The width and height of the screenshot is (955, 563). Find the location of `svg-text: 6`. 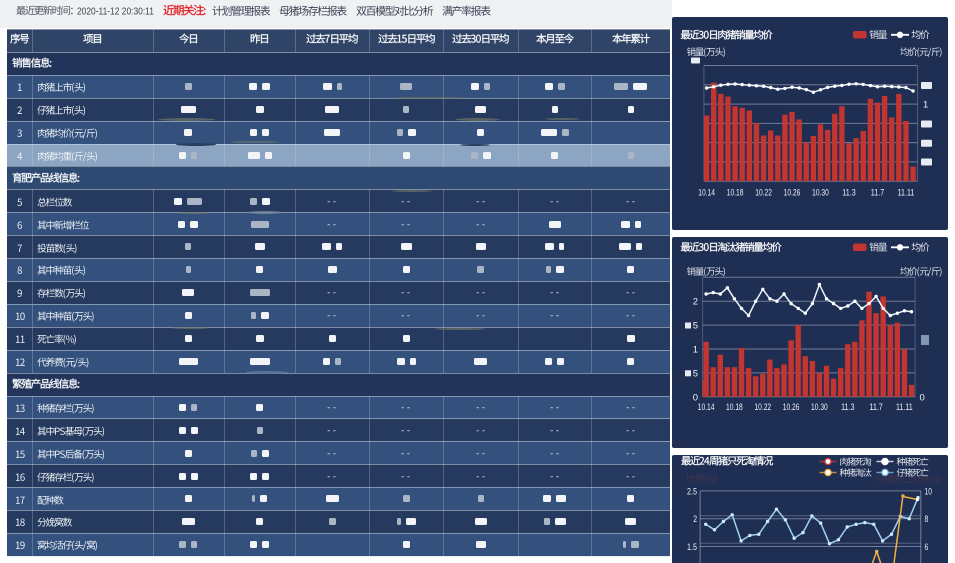

svg-text: 6 is located at coordinates (927, 547).